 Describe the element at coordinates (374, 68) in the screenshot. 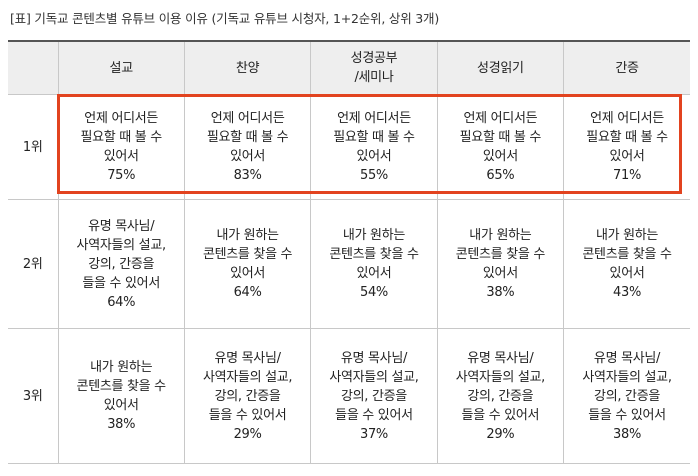

I see `header-bible-study: 성경공부 /세미나` at that location.